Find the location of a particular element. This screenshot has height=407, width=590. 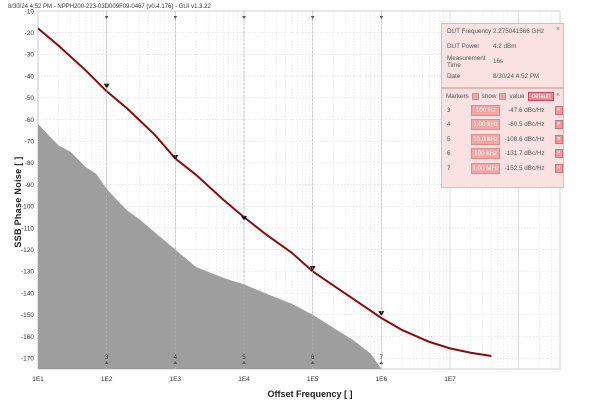

info-row-frequency: DUT Frequency 2.275041566 GHz is located at coordinates (502, 31).